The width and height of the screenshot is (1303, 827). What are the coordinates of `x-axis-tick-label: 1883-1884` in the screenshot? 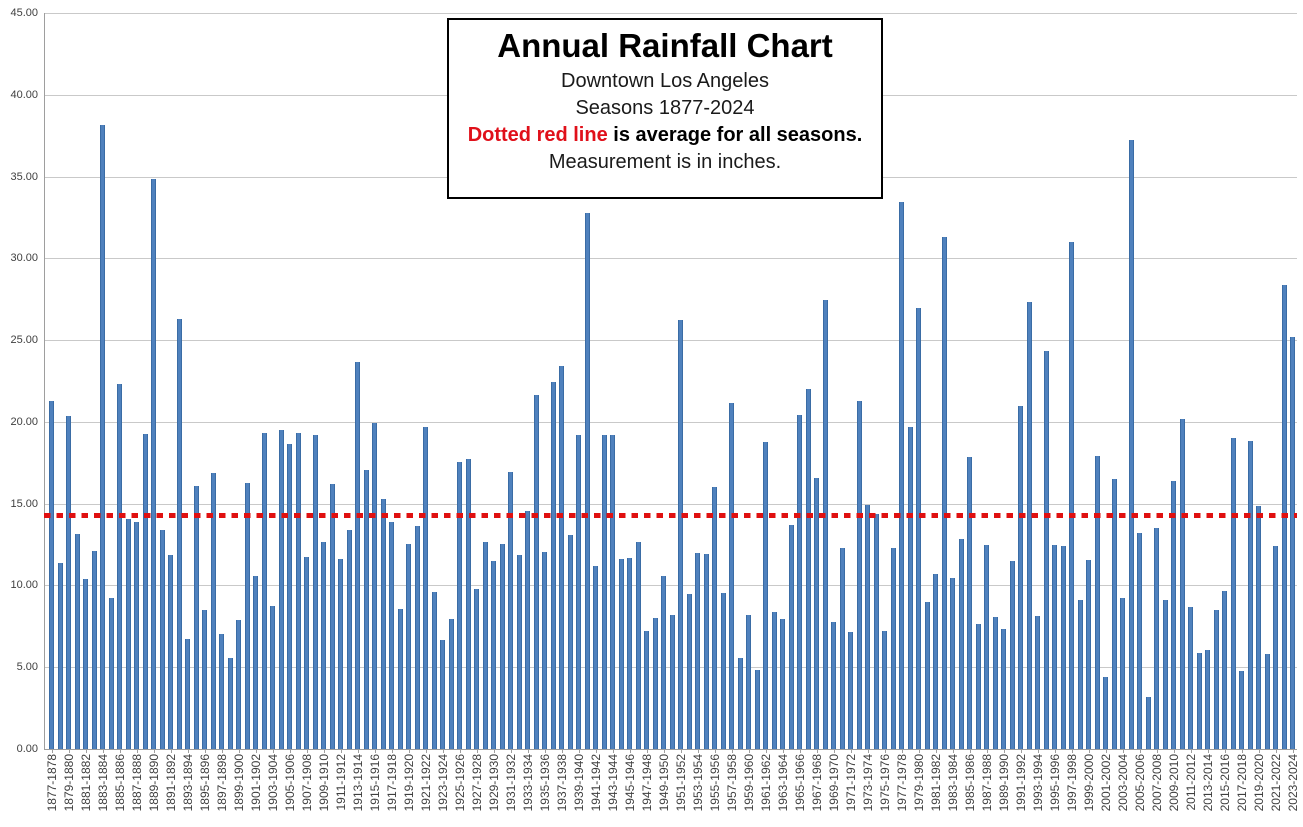 It's located at (102, 783).